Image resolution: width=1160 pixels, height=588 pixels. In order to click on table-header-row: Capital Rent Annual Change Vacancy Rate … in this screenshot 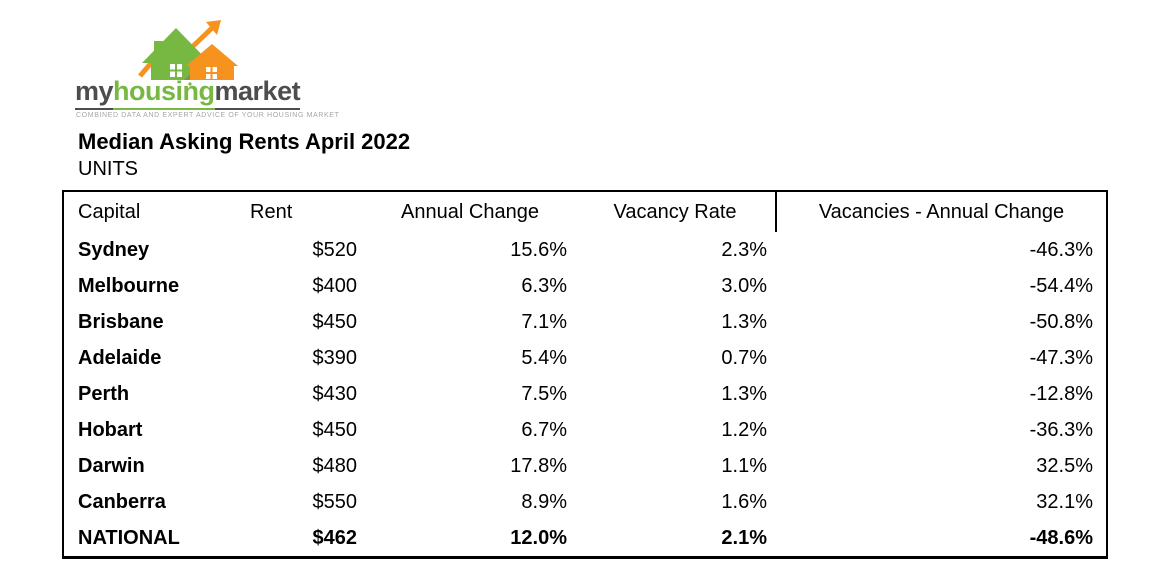, I will do `click(585, 212)`.